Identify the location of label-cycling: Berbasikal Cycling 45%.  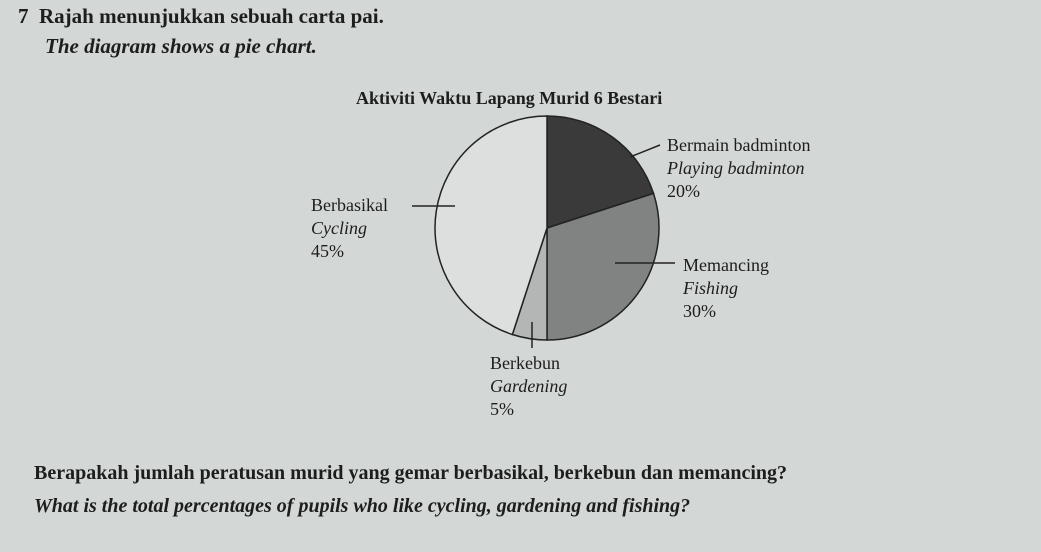
(349, 228).